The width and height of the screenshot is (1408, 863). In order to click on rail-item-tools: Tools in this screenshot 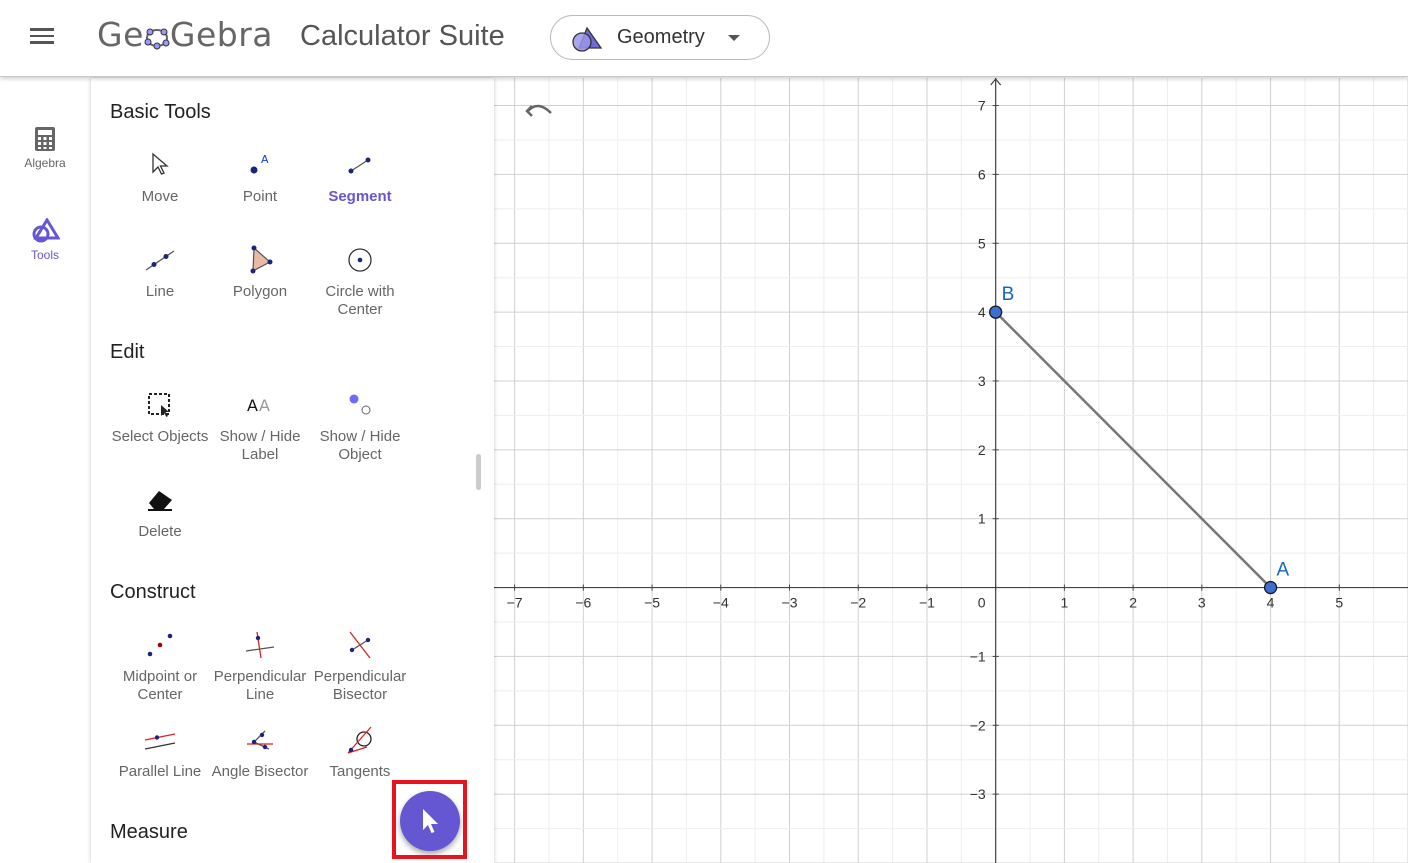, I will do `click(45, 240)`.